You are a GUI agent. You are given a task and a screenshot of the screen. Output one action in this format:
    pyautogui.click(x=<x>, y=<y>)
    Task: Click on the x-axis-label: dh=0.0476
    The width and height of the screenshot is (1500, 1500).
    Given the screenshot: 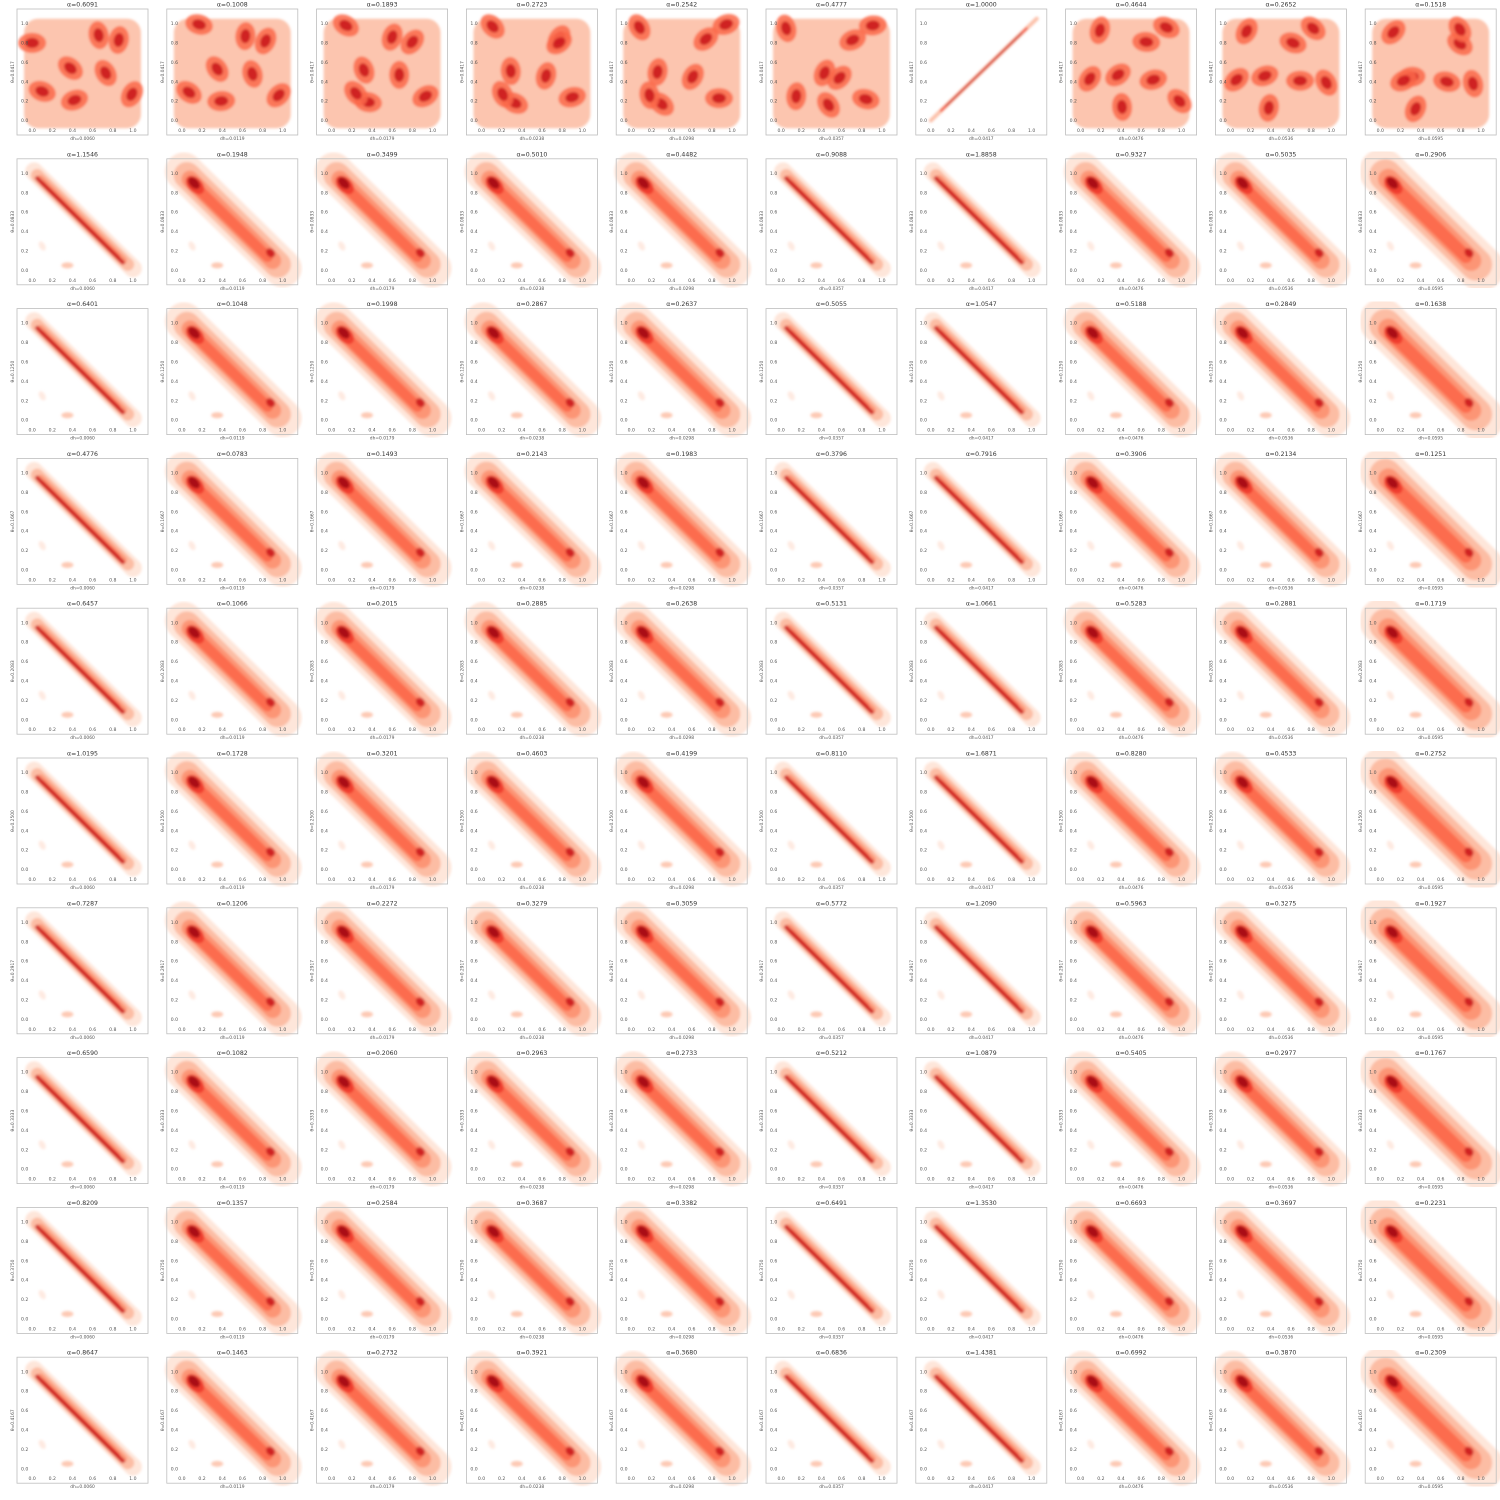 What is the action you would take?
    pyautogui.click(x=1131, y=289)
    